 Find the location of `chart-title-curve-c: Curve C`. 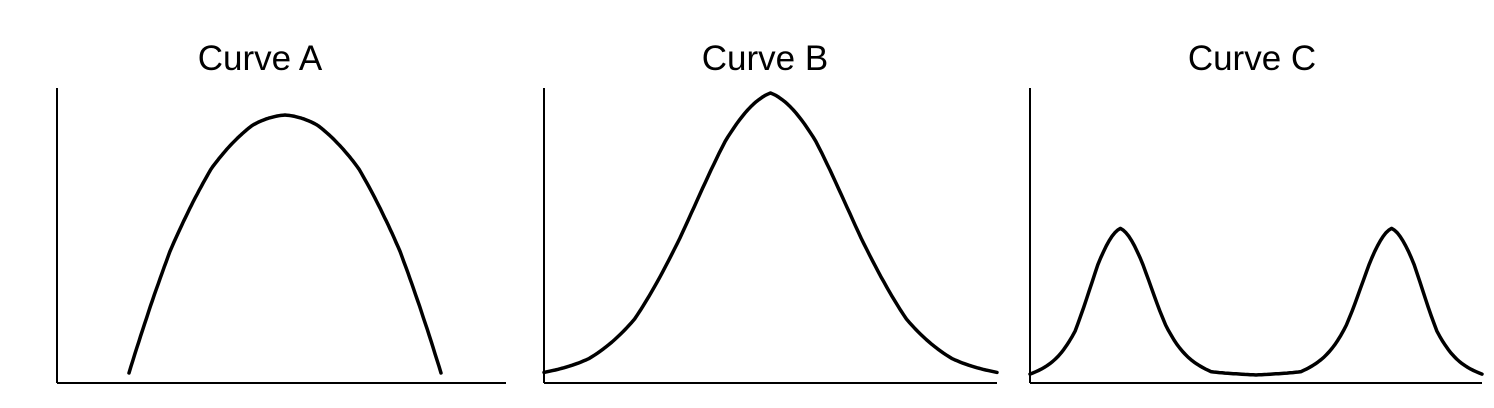

chart-title-curve-c: Curve C is located at coordinates (1252, 58).